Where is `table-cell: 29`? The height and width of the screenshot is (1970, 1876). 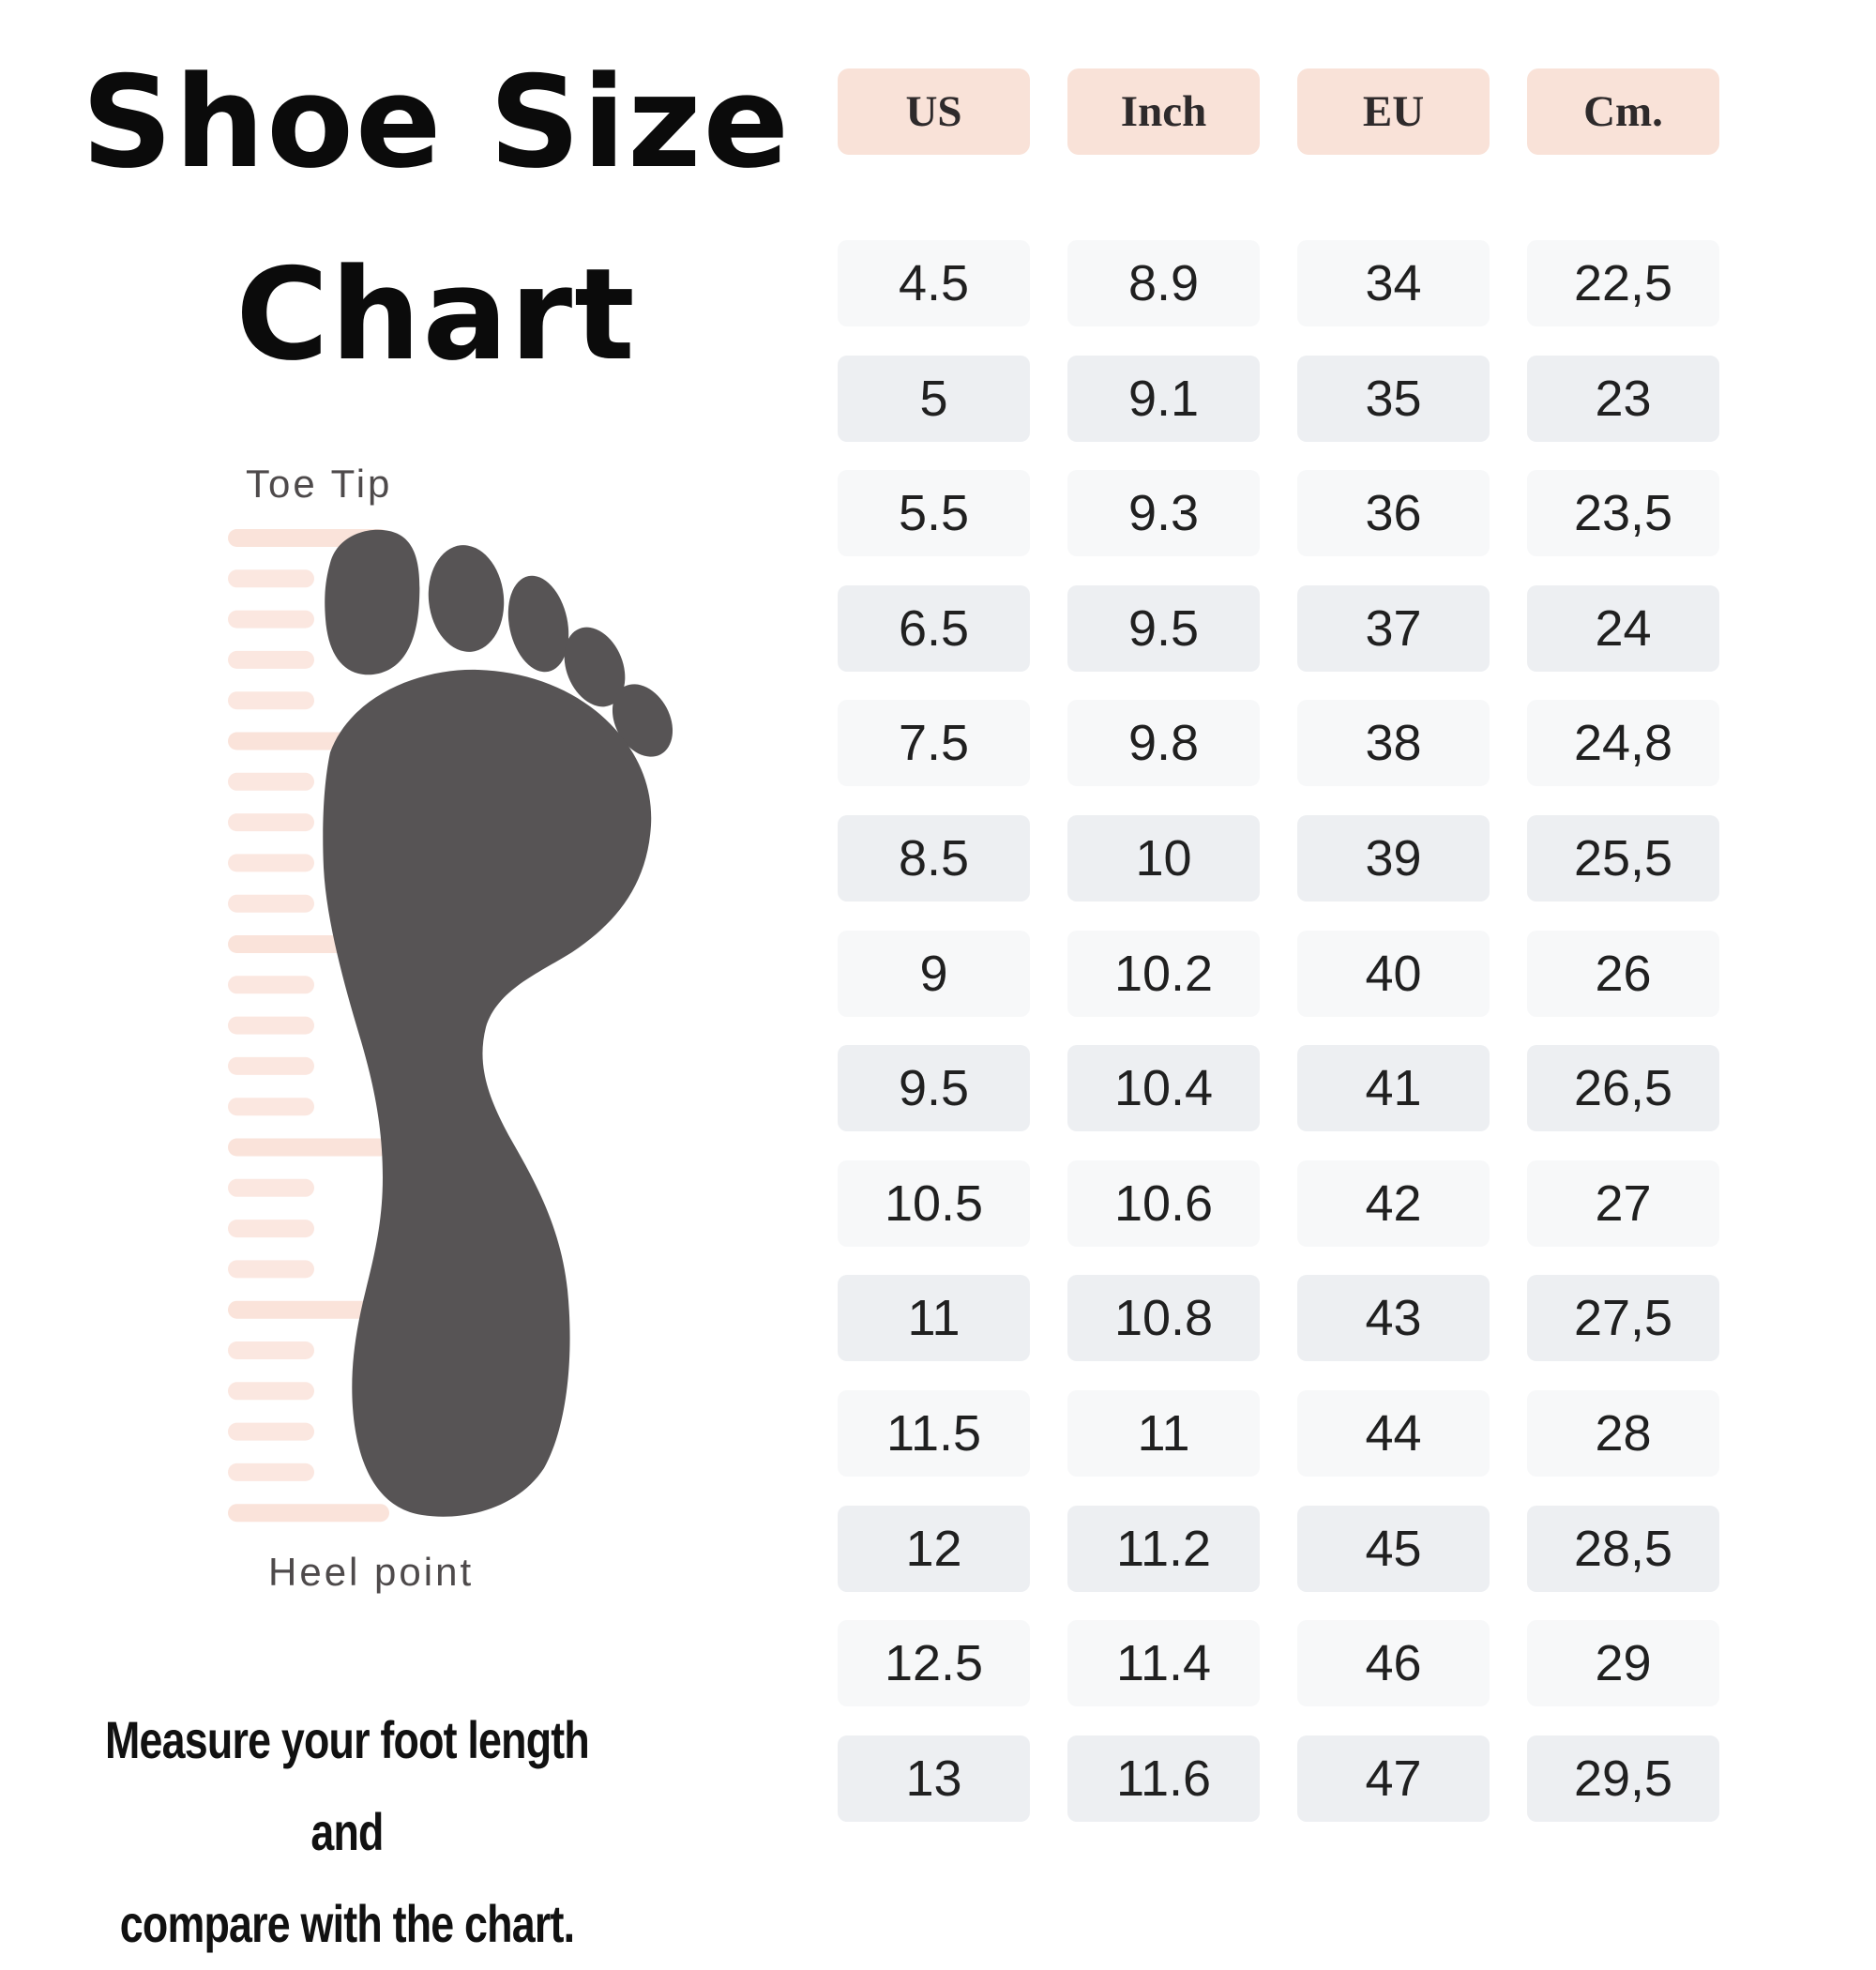
table-cell: 29 is located at coordinates (1623, 1663).